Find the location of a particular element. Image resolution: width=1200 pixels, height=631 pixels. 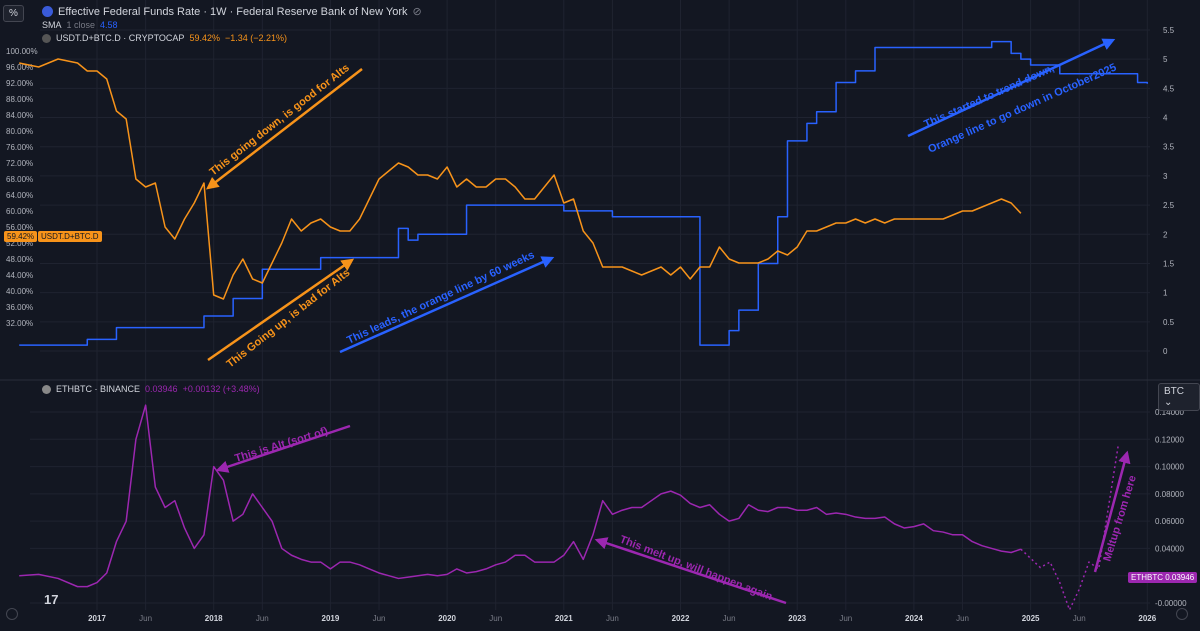

ethbtc-name: ETHBTC · BINANCE is located at coordinates (98, 389).